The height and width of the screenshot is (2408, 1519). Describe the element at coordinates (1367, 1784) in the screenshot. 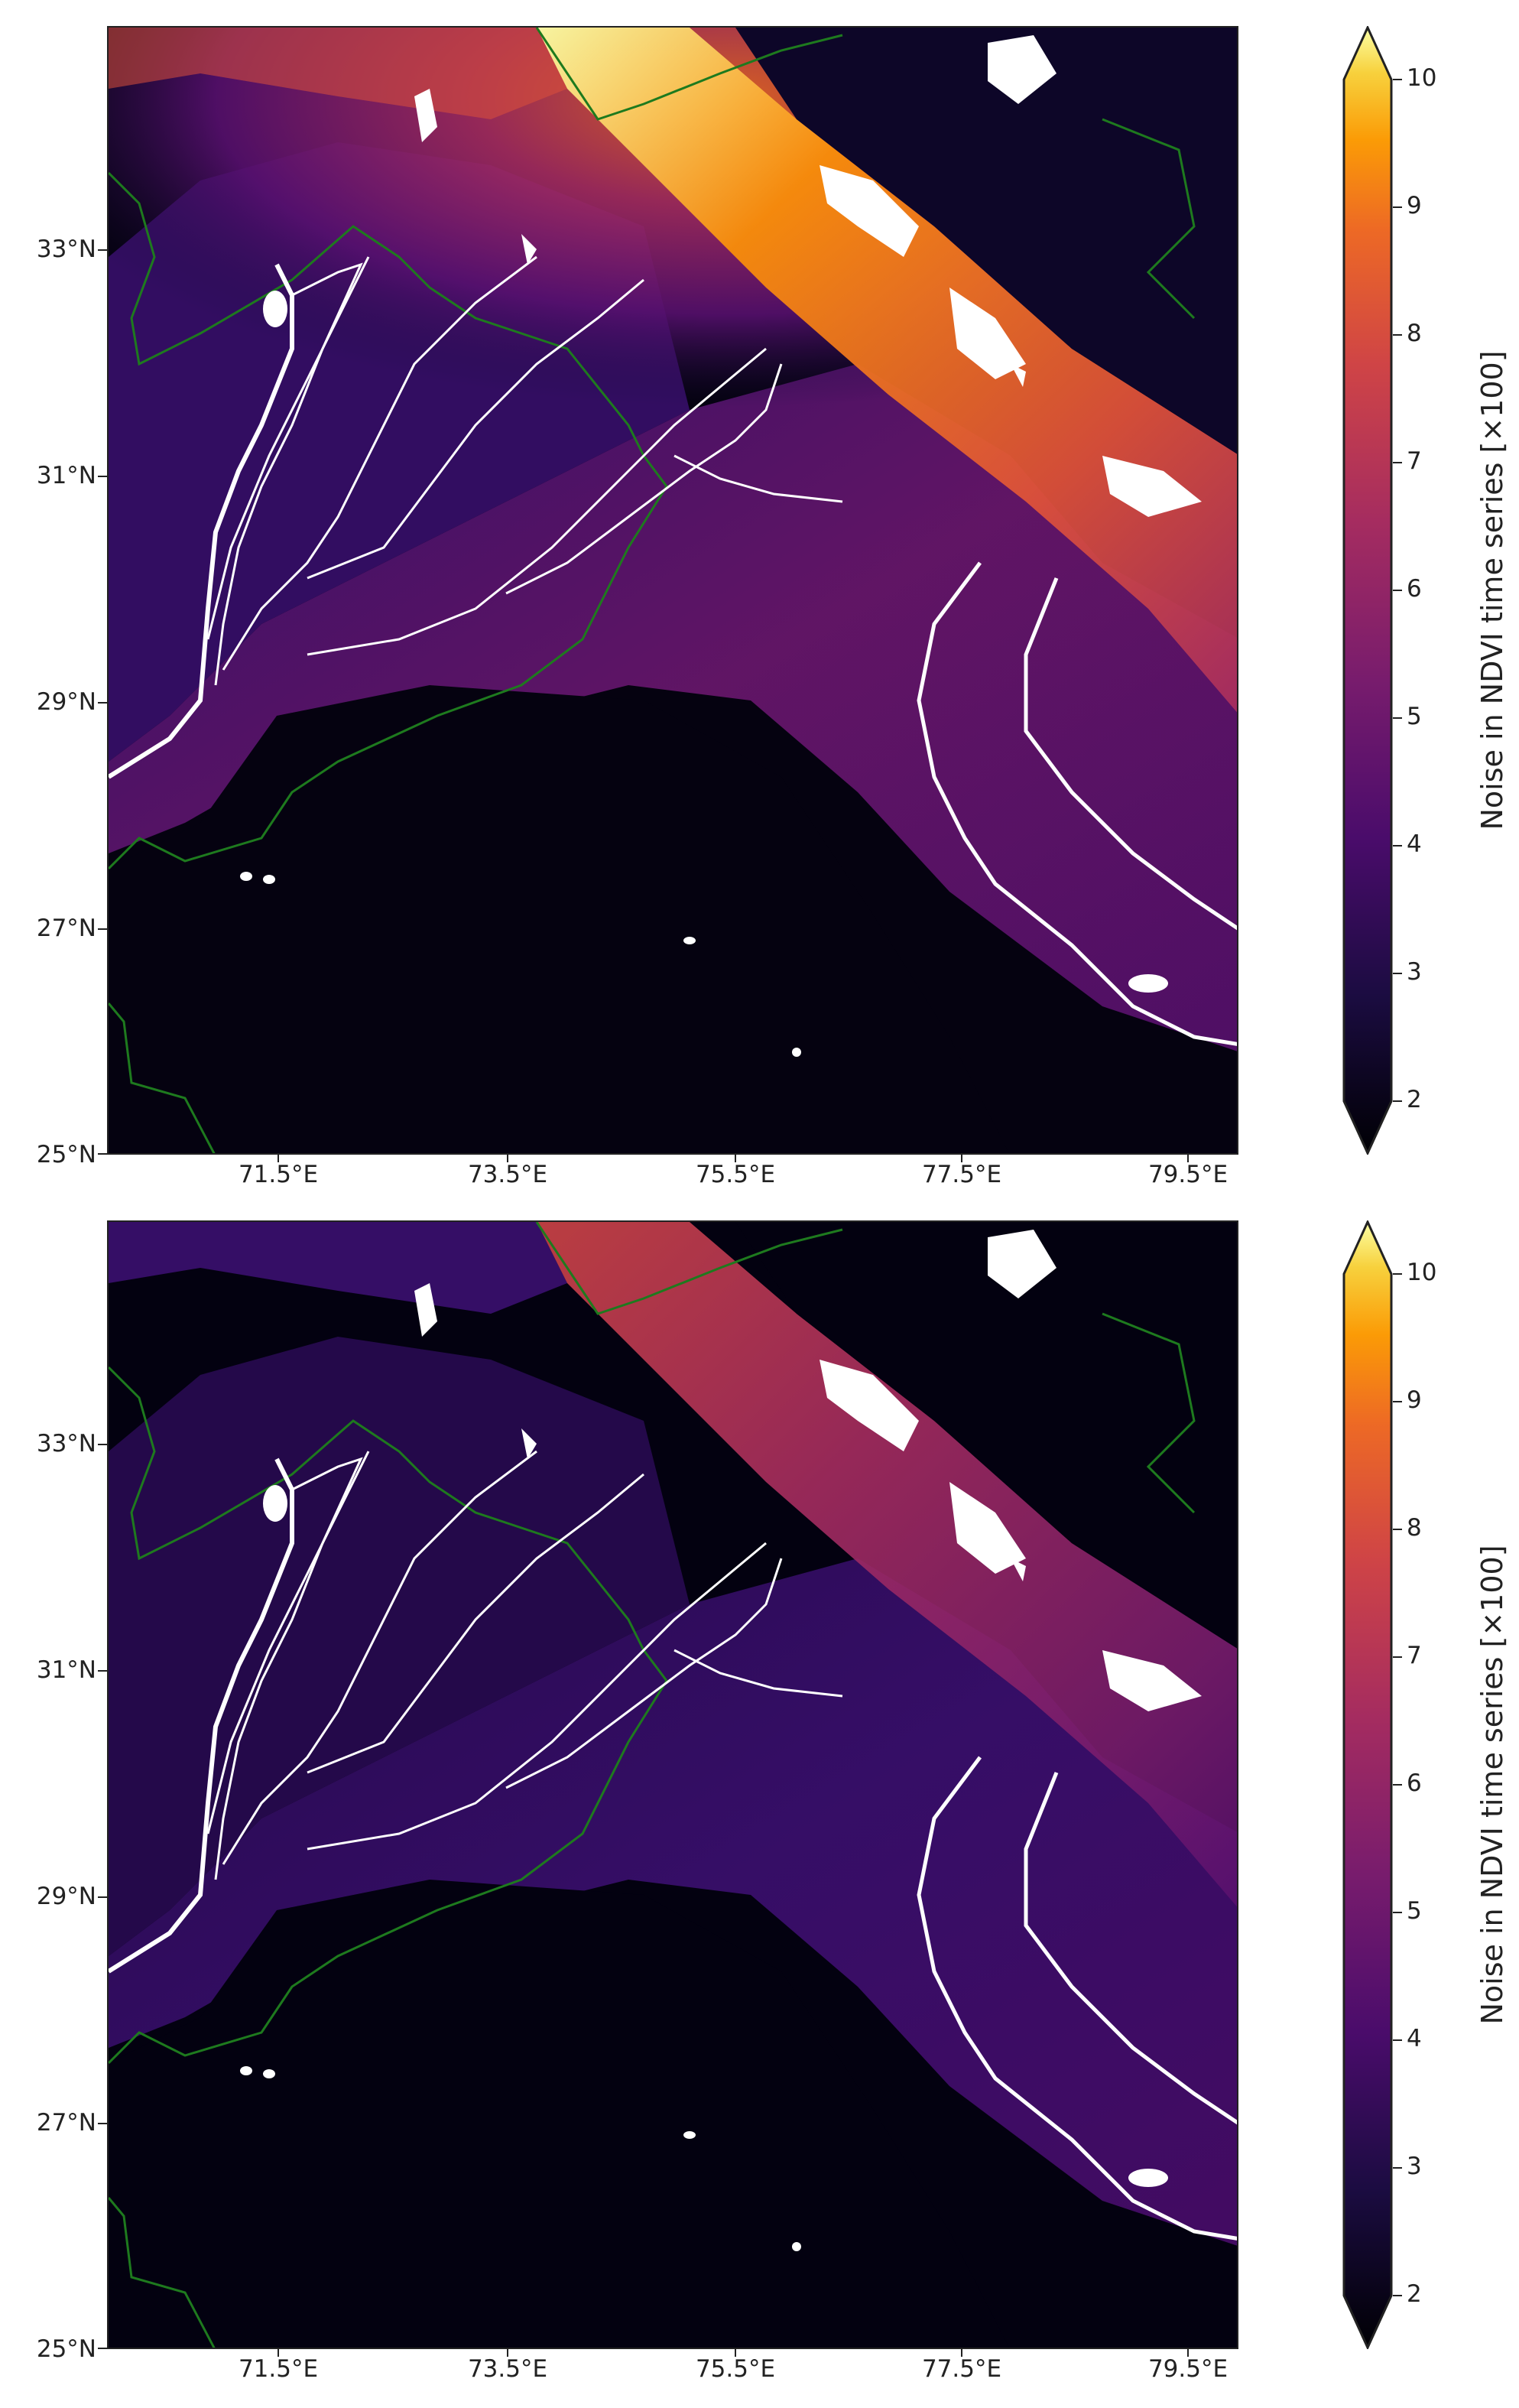

I see `colorbar-bottom` at that location.